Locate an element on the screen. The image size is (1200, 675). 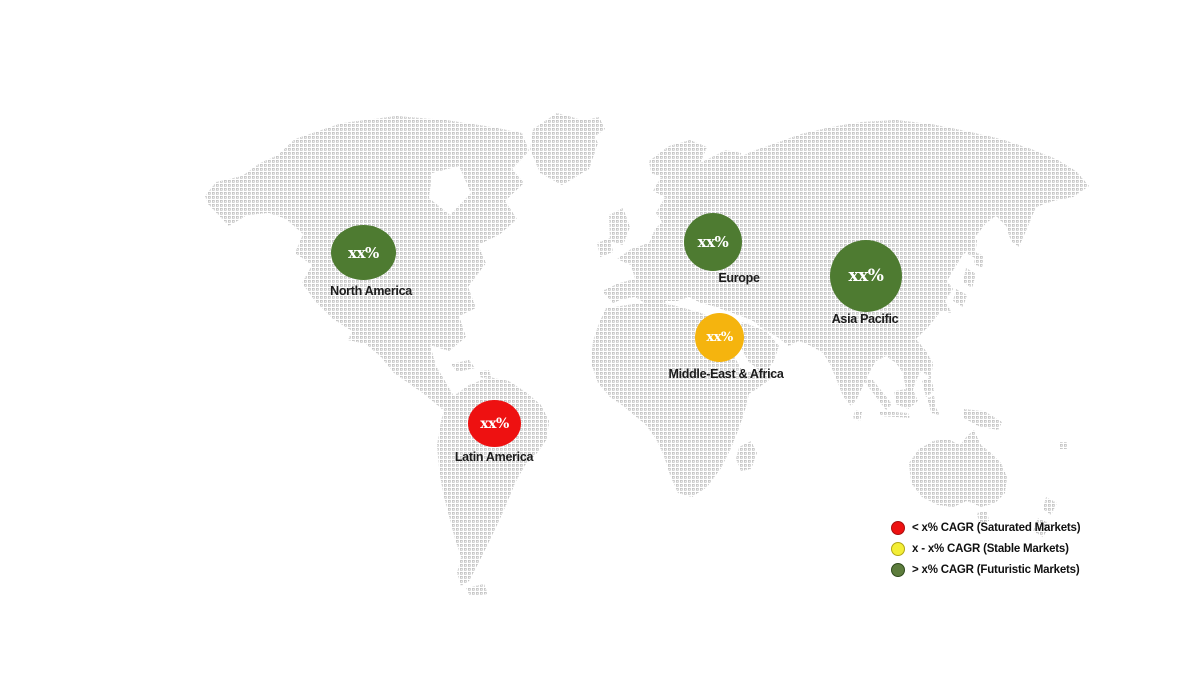
island-ireland is located at coordinates (605, 247).